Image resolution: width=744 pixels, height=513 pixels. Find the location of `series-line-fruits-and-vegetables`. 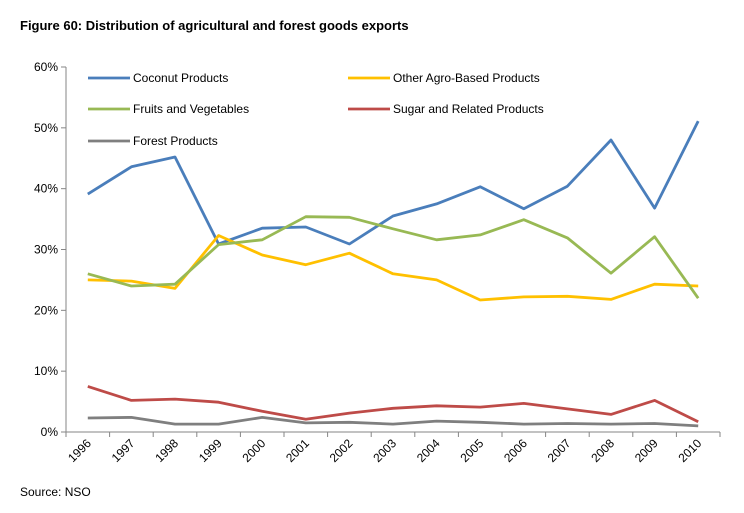

series-line-fruits-and-vegetables is located at coordinates (393, 257).